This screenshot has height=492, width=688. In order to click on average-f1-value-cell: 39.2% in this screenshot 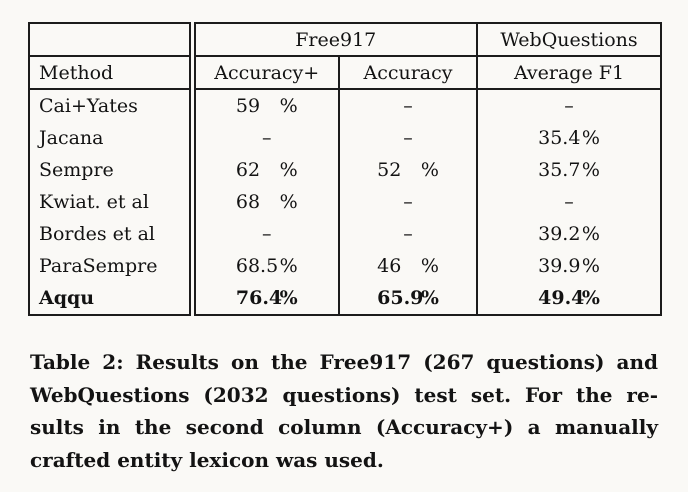, I will do `click(569, 234)`.